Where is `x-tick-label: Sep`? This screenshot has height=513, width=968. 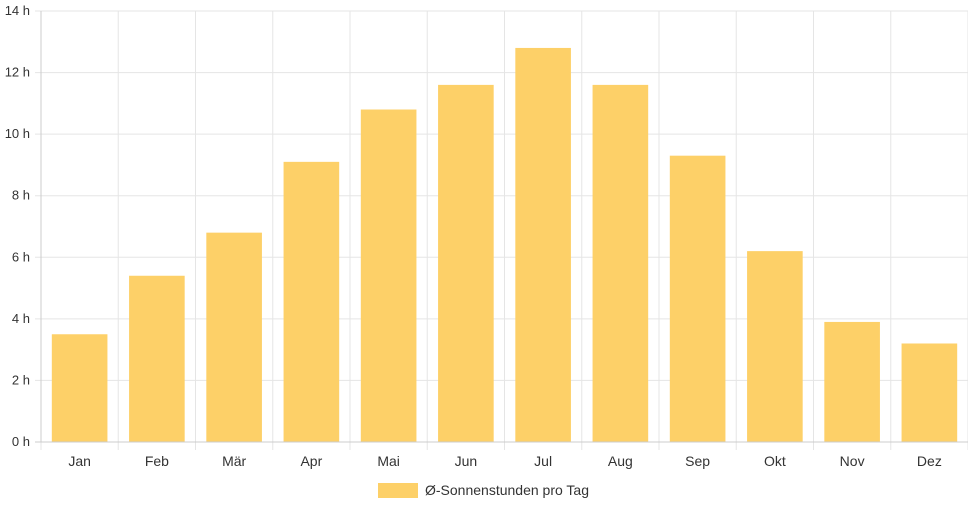
x-tick-label: Sep is located at coordinates (697, 461).